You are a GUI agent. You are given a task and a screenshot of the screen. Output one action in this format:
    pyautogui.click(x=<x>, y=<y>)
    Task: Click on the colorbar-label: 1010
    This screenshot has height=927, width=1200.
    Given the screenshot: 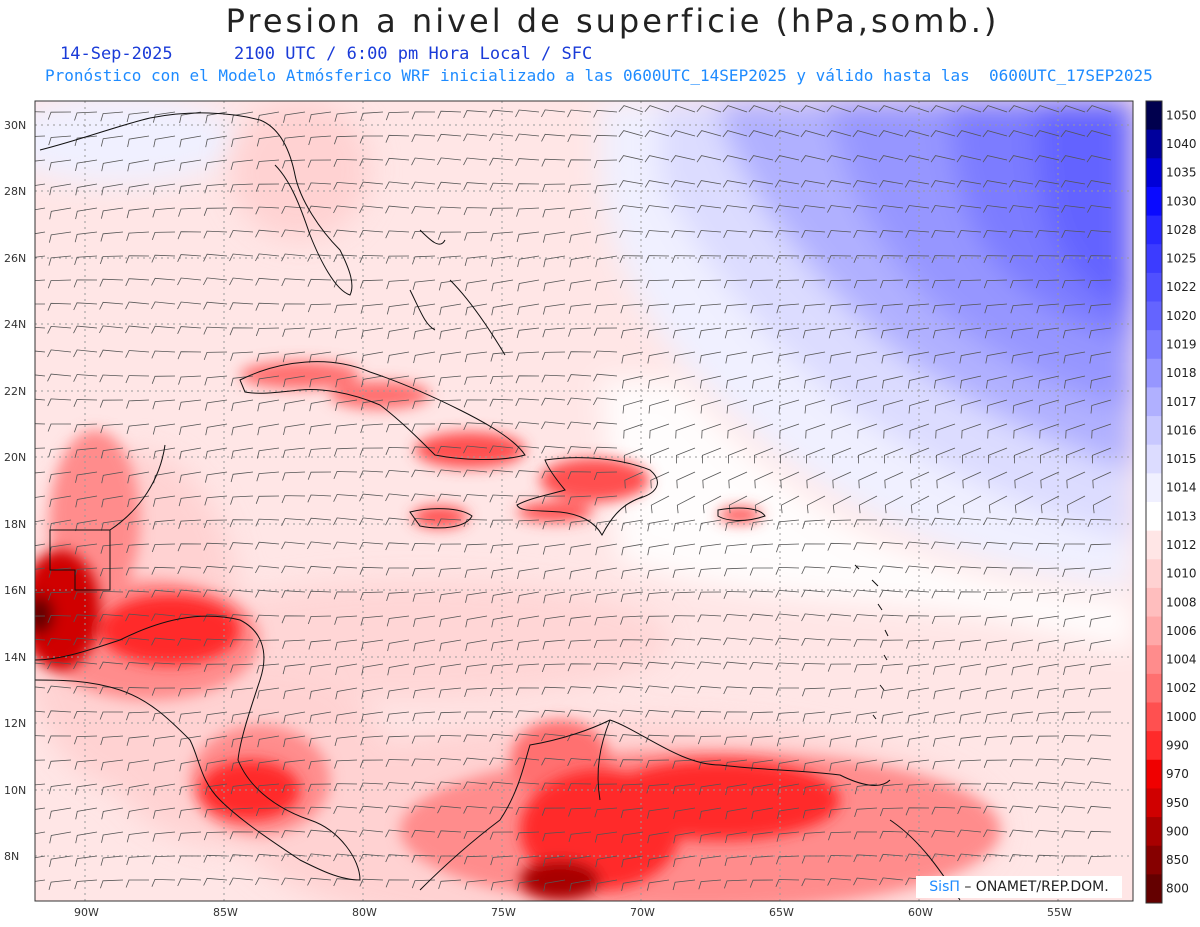 What is the action you would take?
    pyautogui.click(x=1181, y=574)
    